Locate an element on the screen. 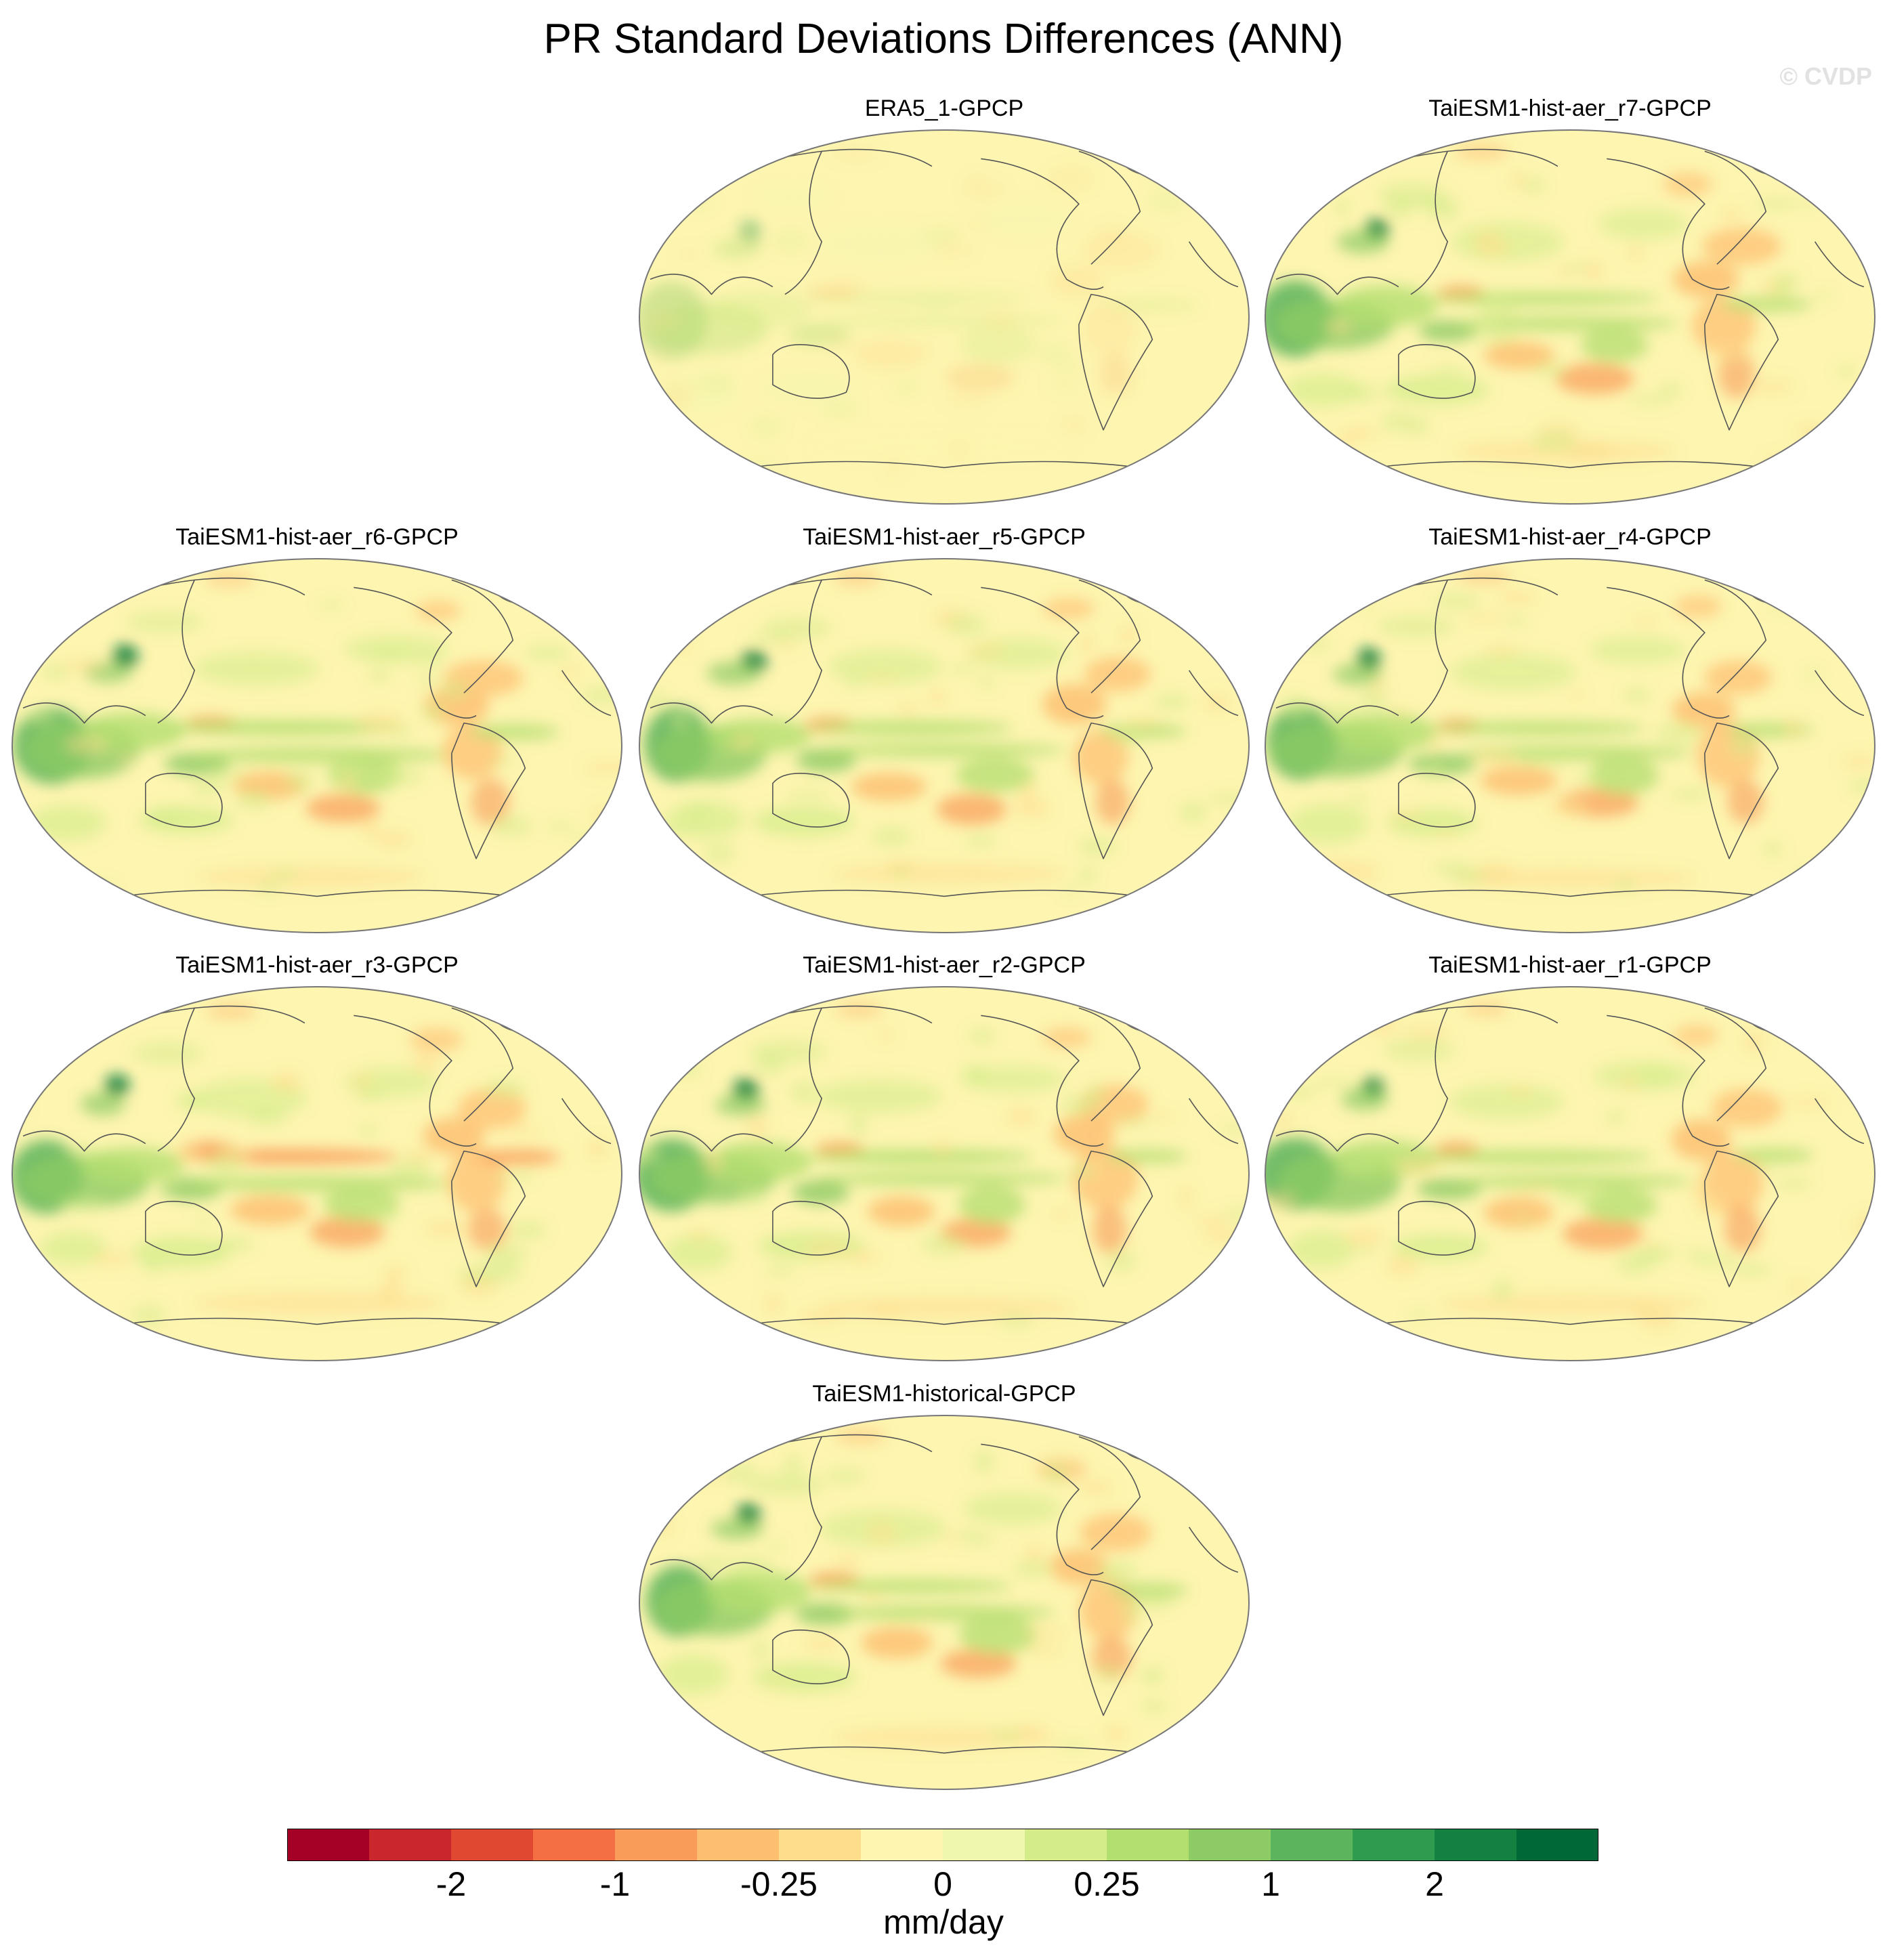  map-panel is located at coordinates (1570, 745).